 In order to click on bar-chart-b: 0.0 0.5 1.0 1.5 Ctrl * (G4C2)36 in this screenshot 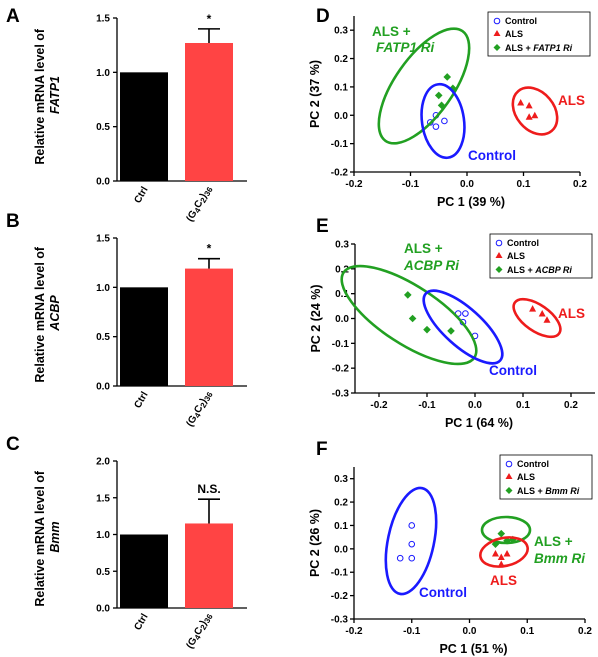, I will do `click(171, 332)`.